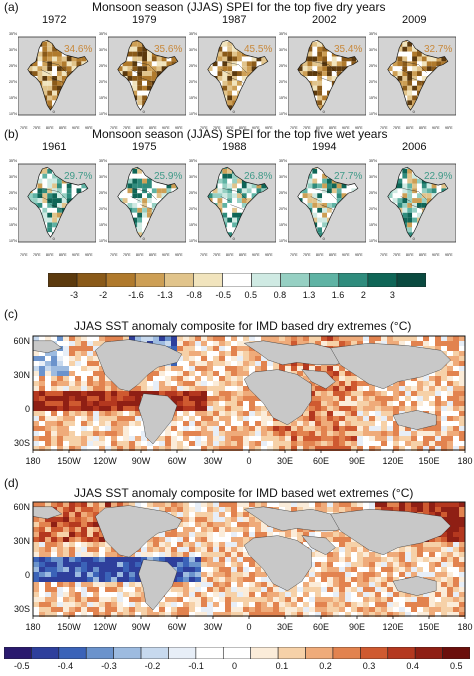 The width and height of the screenshot is (474, 676). I want to click on year-label: 1994, so click(324, 147).